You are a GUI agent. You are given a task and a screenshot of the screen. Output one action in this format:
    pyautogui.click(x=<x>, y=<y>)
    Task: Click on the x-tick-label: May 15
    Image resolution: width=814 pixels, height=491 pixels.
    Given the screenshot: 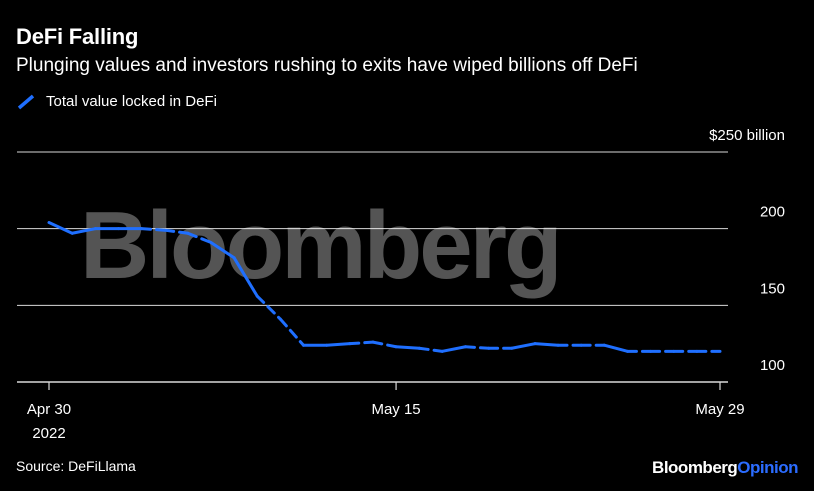 What is the action you would take?
    pyautogui.click(x=395, y=409)
    